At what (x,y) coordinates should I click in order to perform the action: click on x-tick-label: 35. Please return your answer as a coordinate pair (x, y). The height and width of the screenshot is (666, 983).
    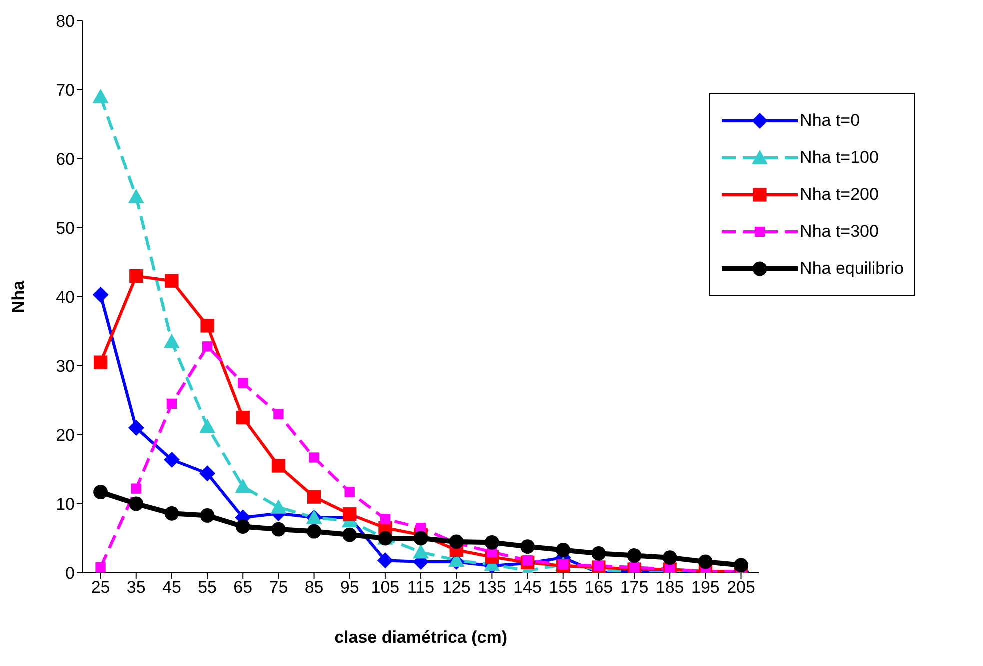
    Looking at the image, I should click on (136, 588).